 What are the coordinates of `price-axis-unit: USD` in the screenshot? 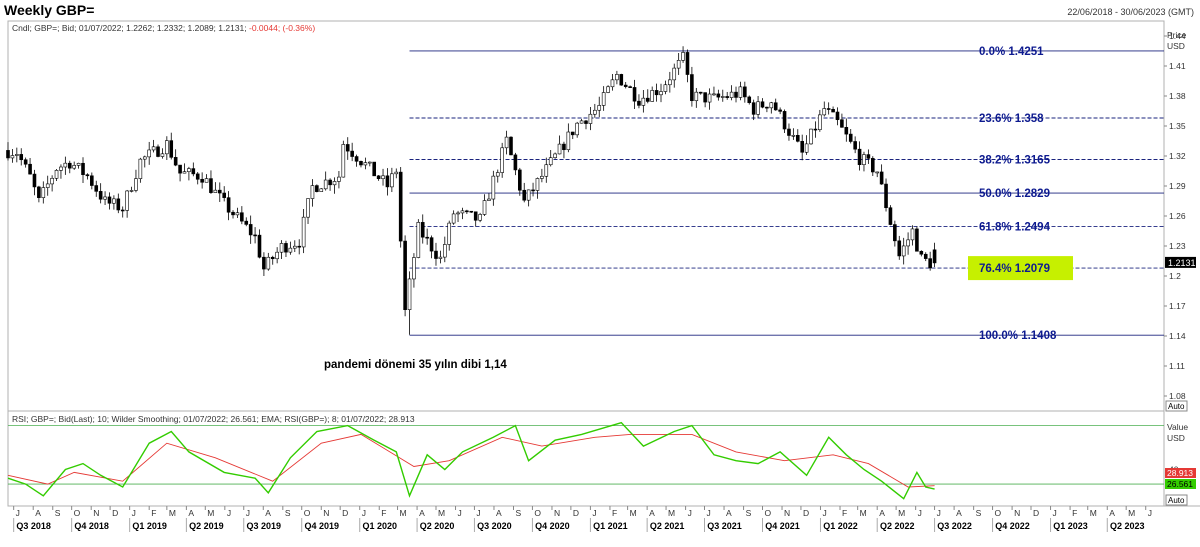 It's located at (1176, 46).